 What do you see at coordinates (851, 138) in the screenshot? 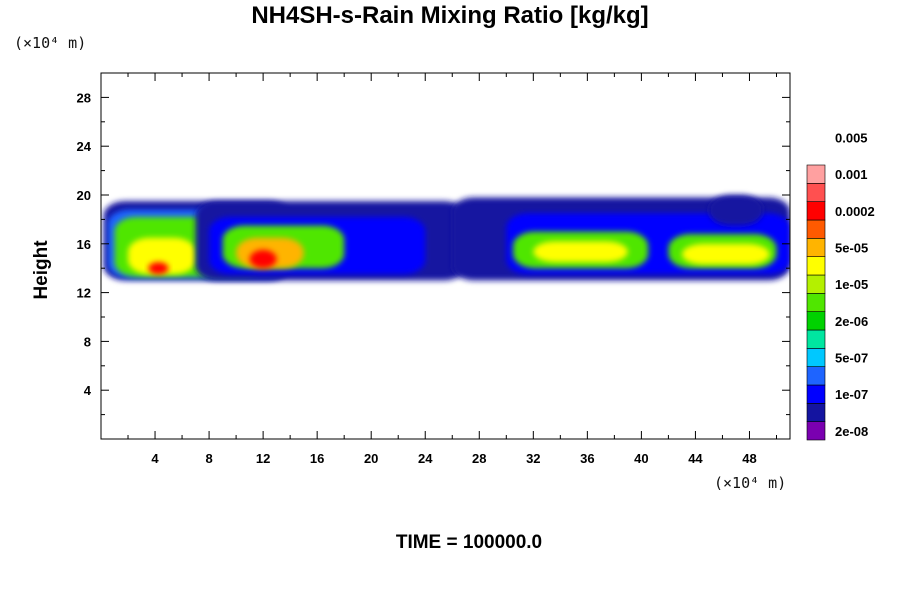
I see `colorbar-label: 0.005` at bounding box center [851, 138].